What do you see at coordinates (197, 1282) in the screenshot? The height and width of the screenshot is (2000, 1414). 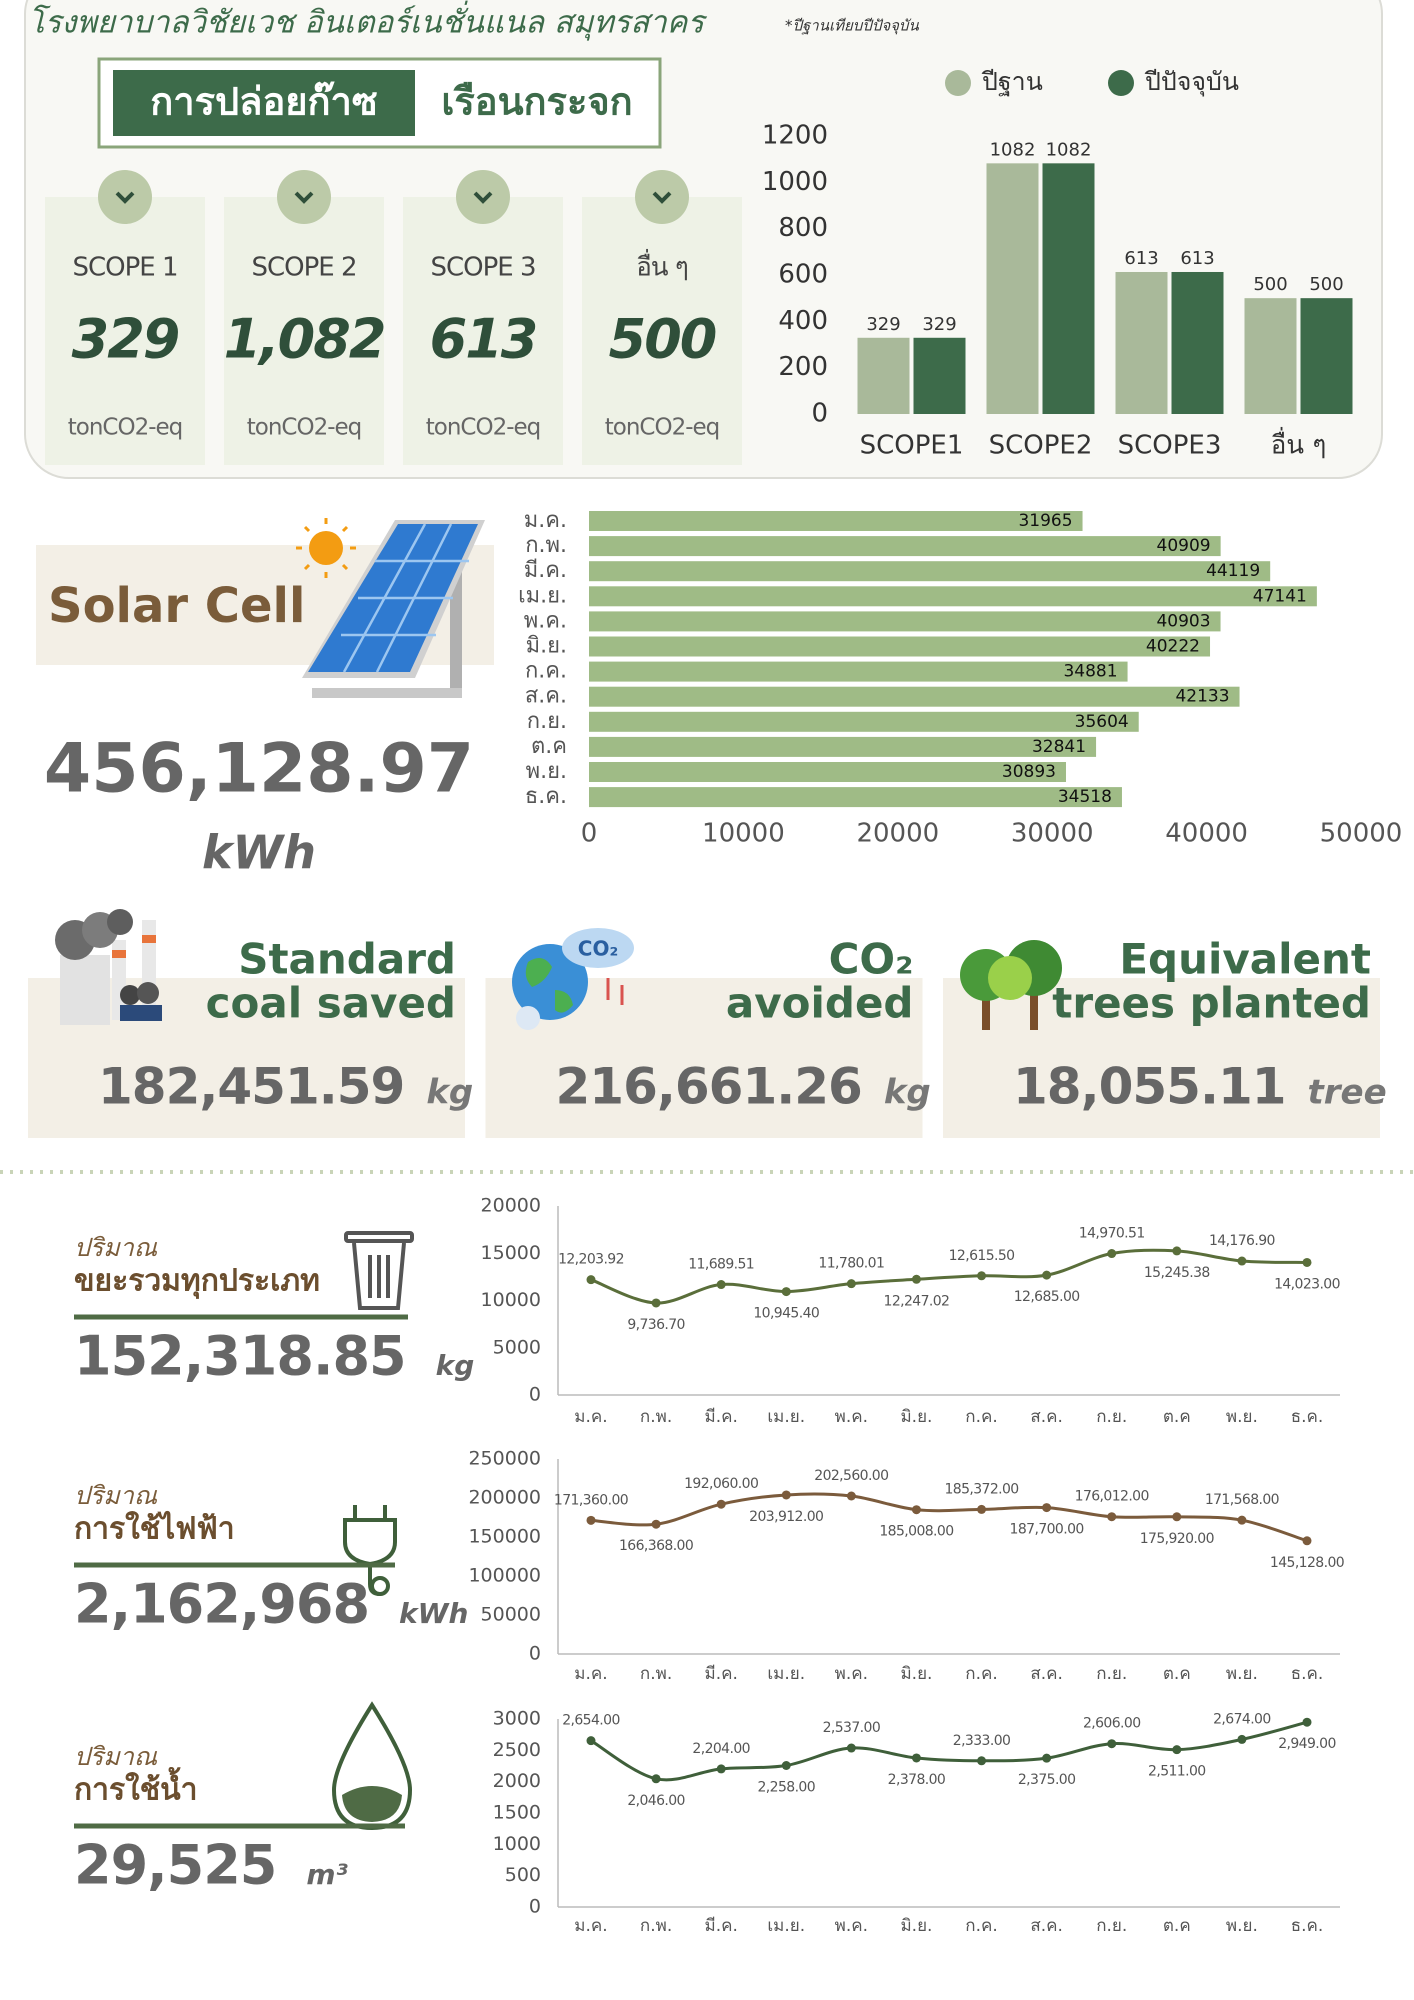 I see `usage-title: ขยะรวมทุกประเภท` at bounding box center [197, 1282].